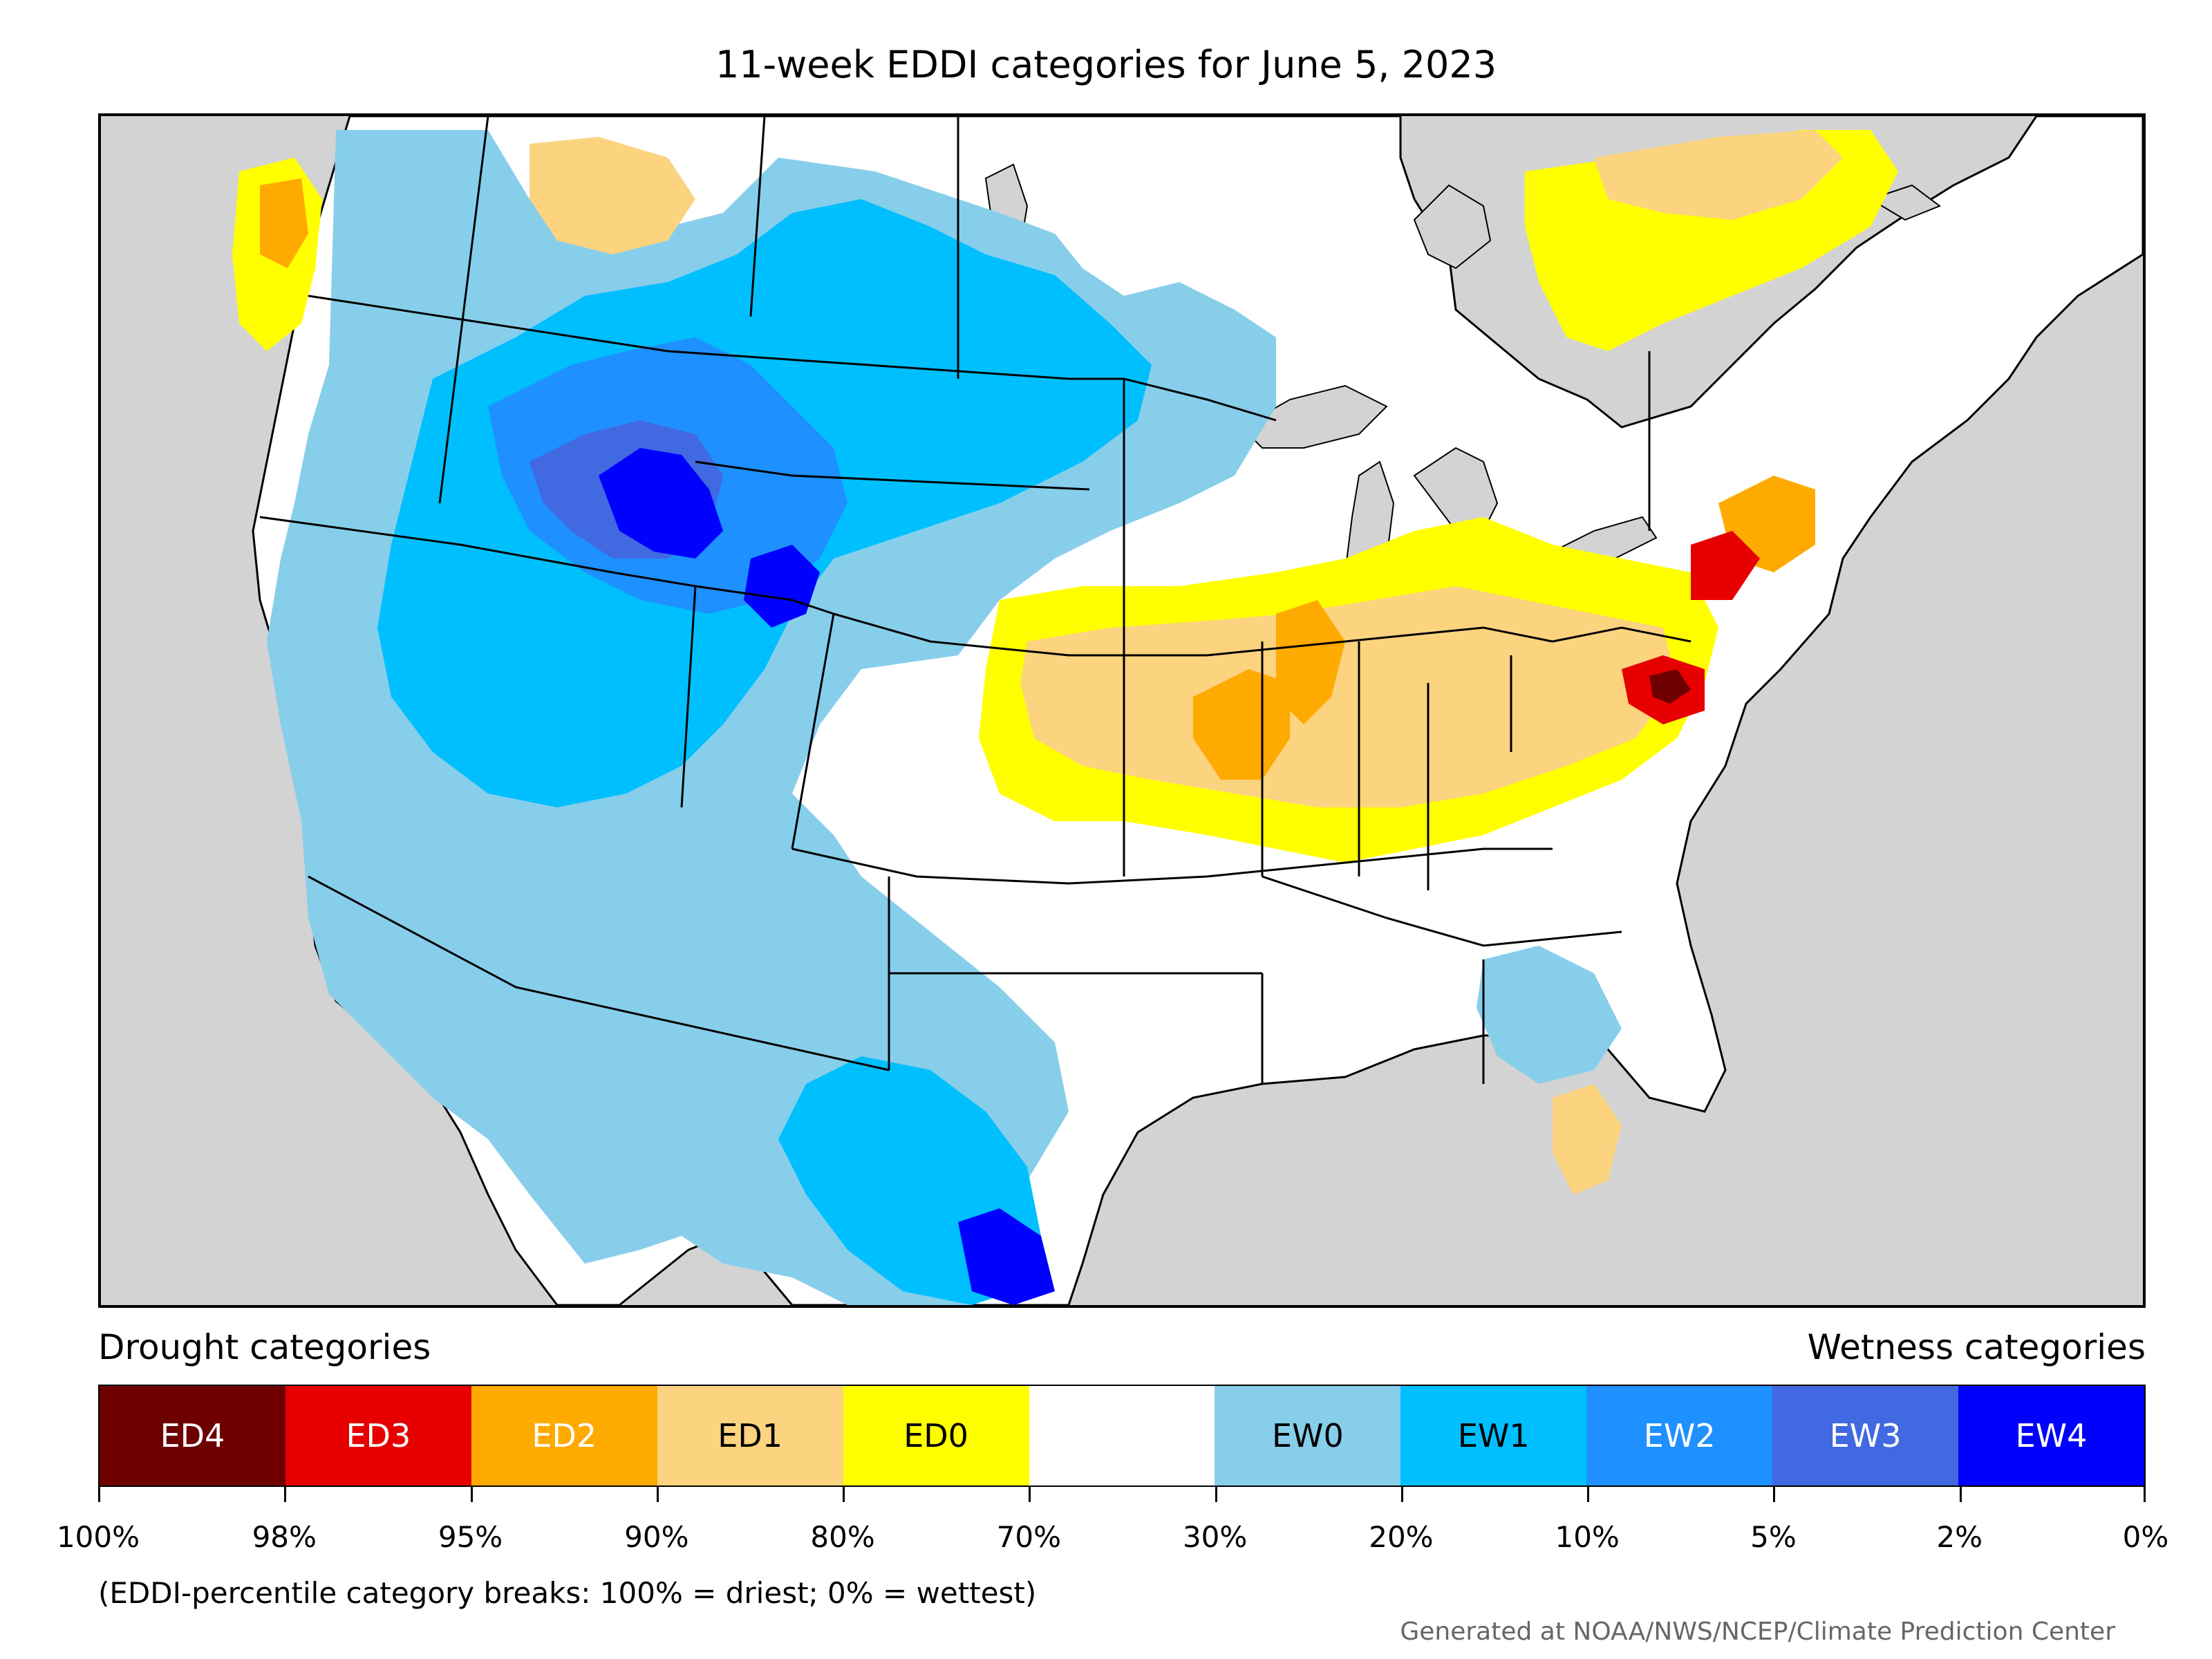 This screenshot has width=2212, height=1659. I want to click on wet-region-texas-ew4, so click(1006, 1256).